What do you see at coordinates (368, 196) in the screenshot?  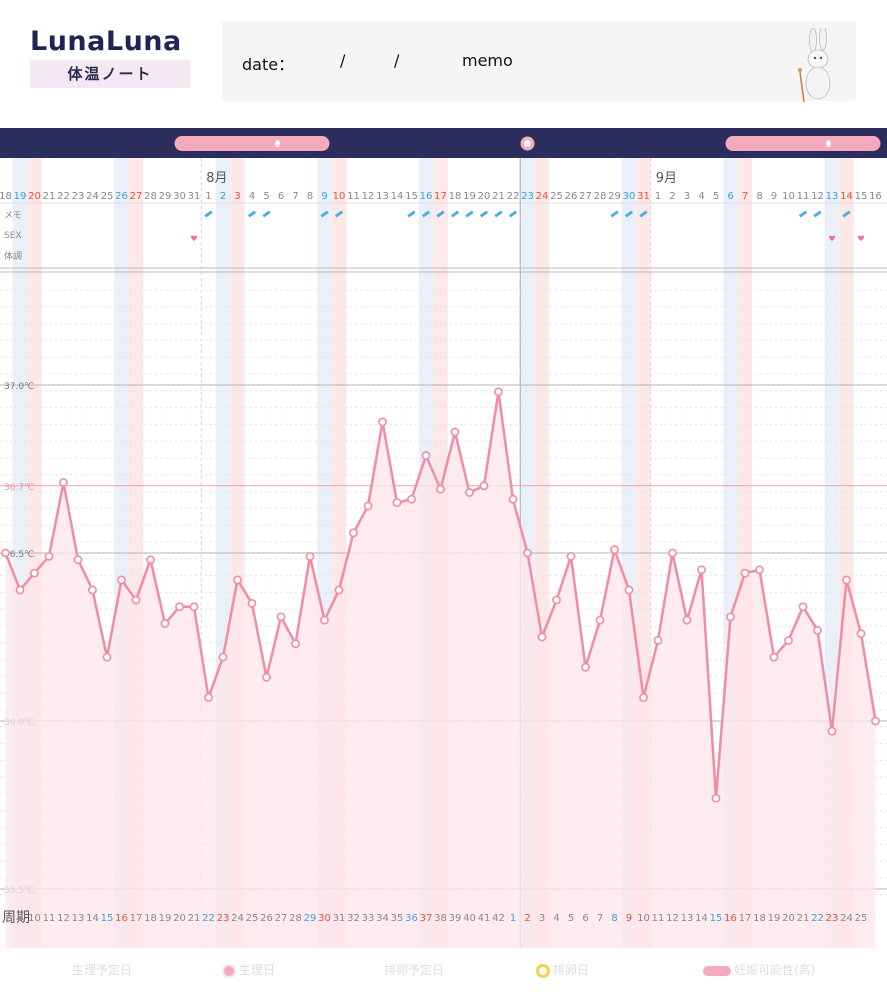 I see `date-label: 12` at bounding box center [368, 196].